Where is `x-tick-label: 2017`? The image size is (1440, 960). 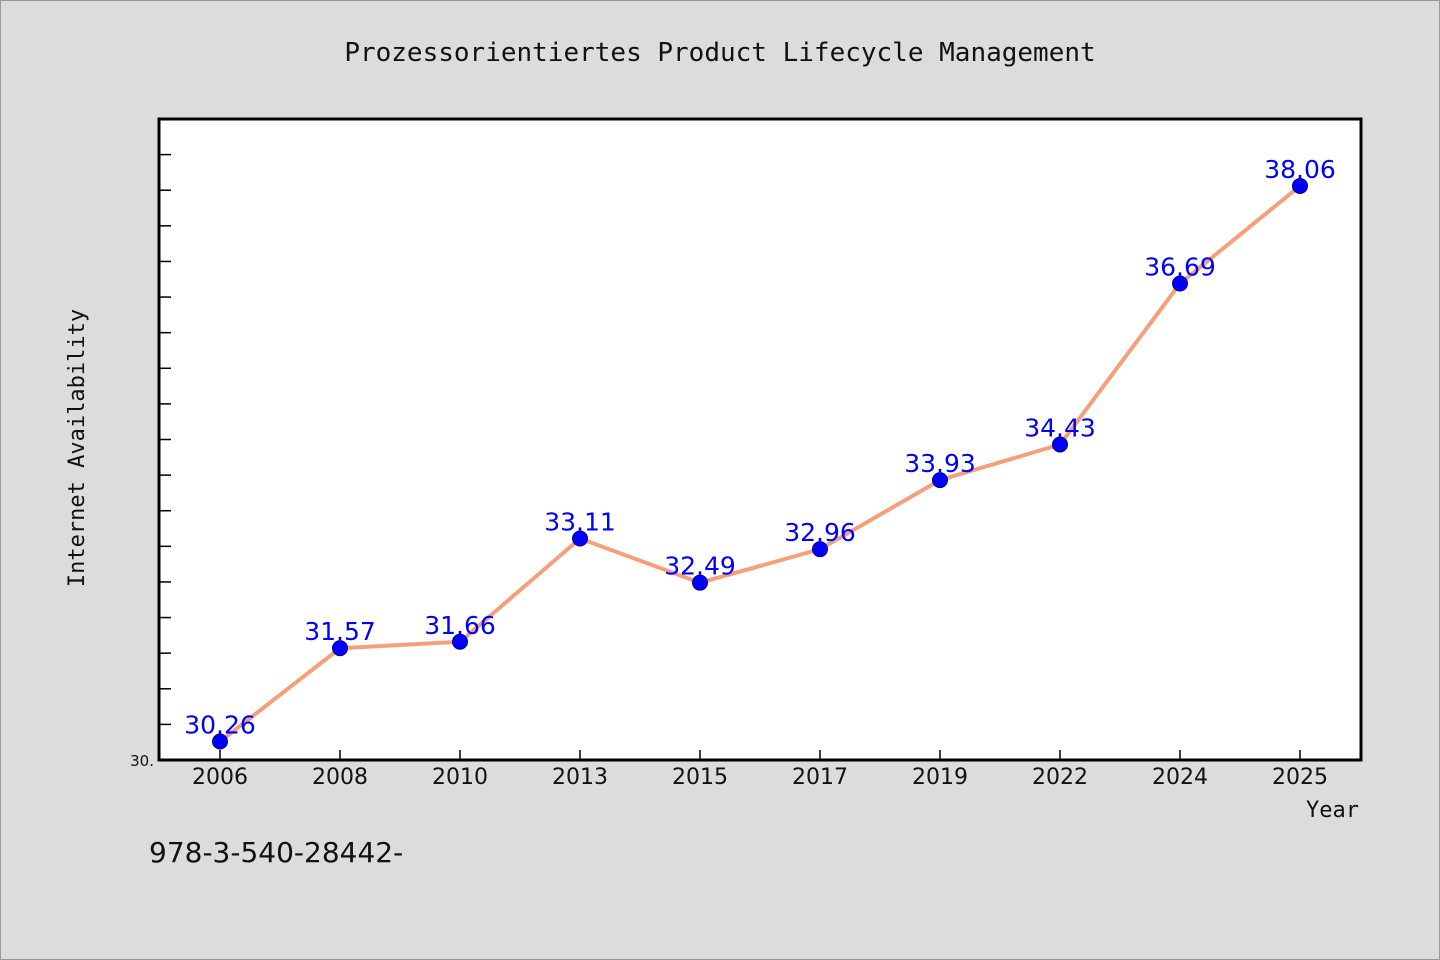 x-tick-label: 2017 is located at coordinates (820, 777).